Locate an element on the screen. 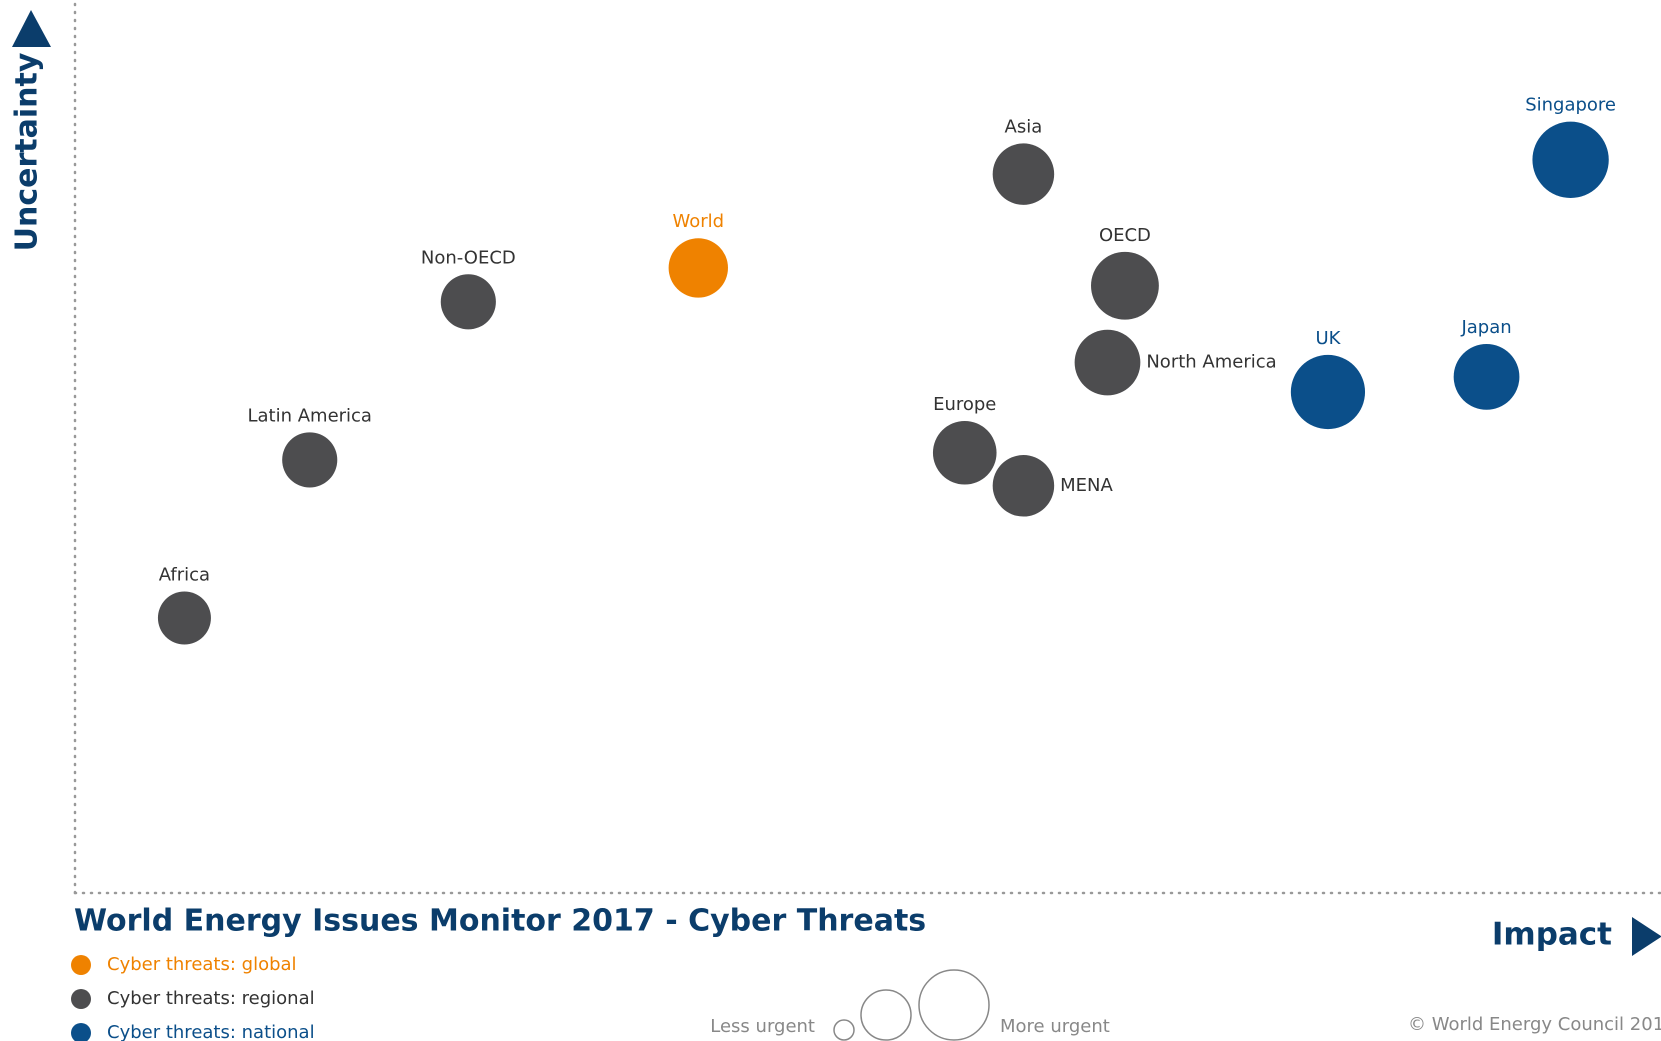 The height and width of the screenshot is (1041, 1661). y-axis-arrow is located at coordinates (31, 28).